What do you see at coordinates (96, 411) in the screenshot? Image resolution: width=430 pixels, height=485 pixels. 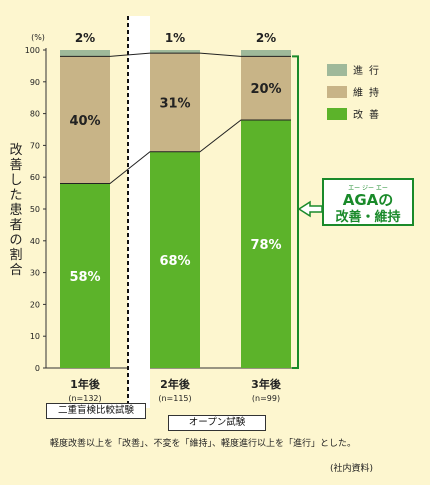 I see `double-blind-trial-label: 二重盲検比較試験` at bounding box center [96, 411].